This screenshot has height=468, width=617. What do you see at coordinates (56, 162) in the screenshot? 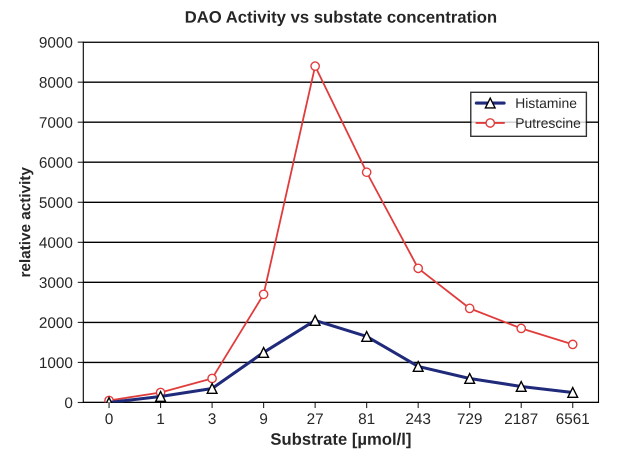
I see `y-tick-label: 6000` at bounding box center [56, 162].